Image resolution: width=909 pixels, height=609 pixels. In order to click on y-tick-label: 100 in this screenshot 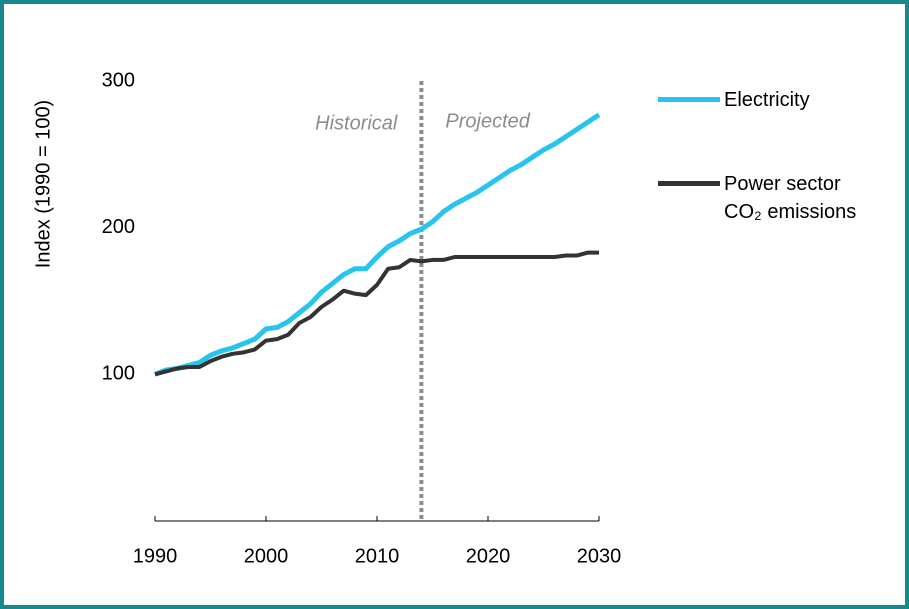, I will do `click(118, 374)`.